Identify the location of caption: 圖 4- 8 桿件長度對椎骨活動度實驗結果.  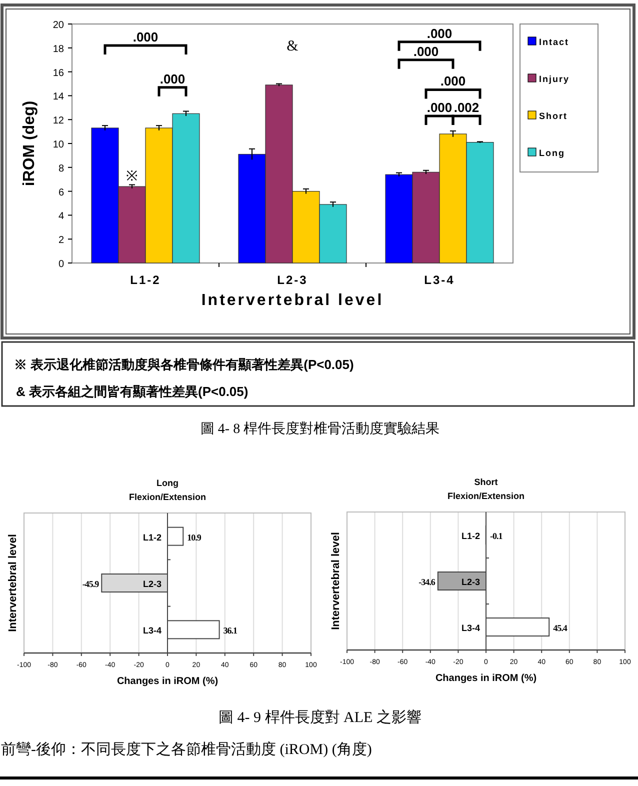
(320, 429).